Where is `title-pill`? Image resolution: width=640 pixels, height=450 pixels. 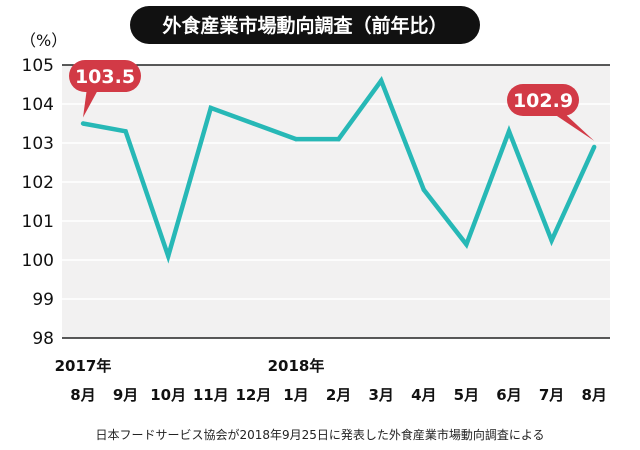
title-pill is located at coordinates (305, 25).